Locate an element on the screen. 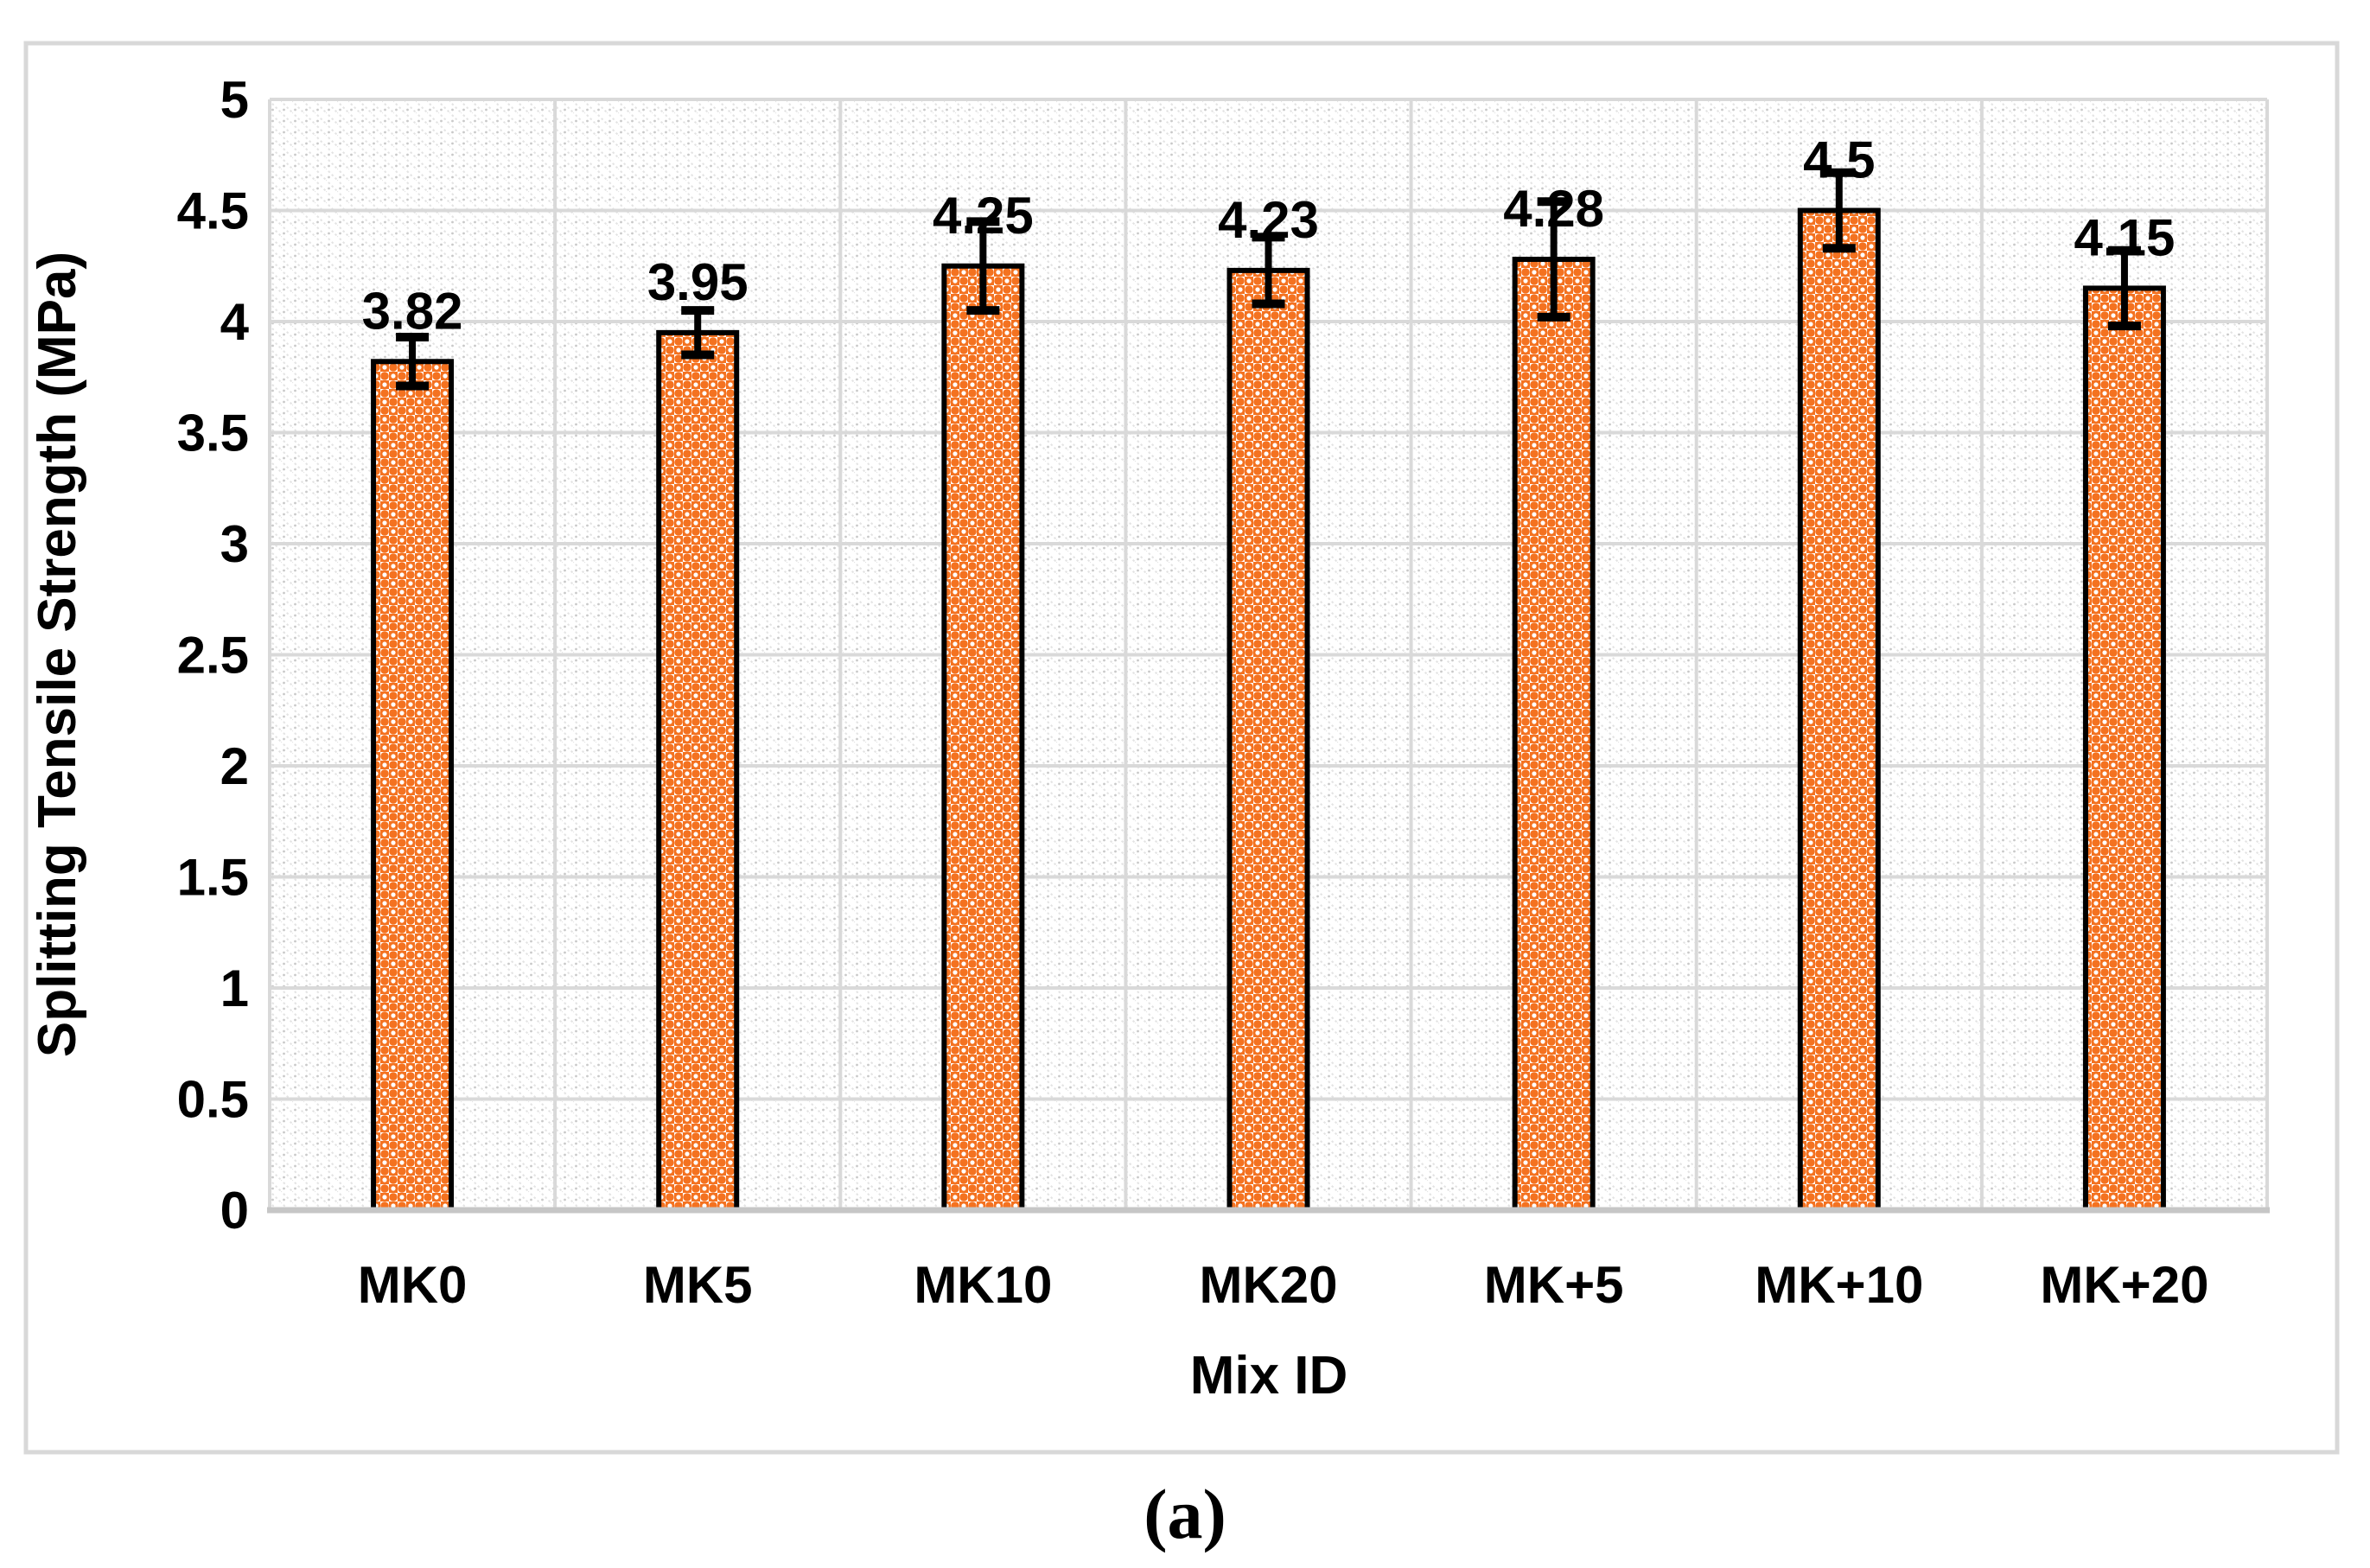  x-tick-MK+10: MK+10 is located at coordinates (1839, 1285).